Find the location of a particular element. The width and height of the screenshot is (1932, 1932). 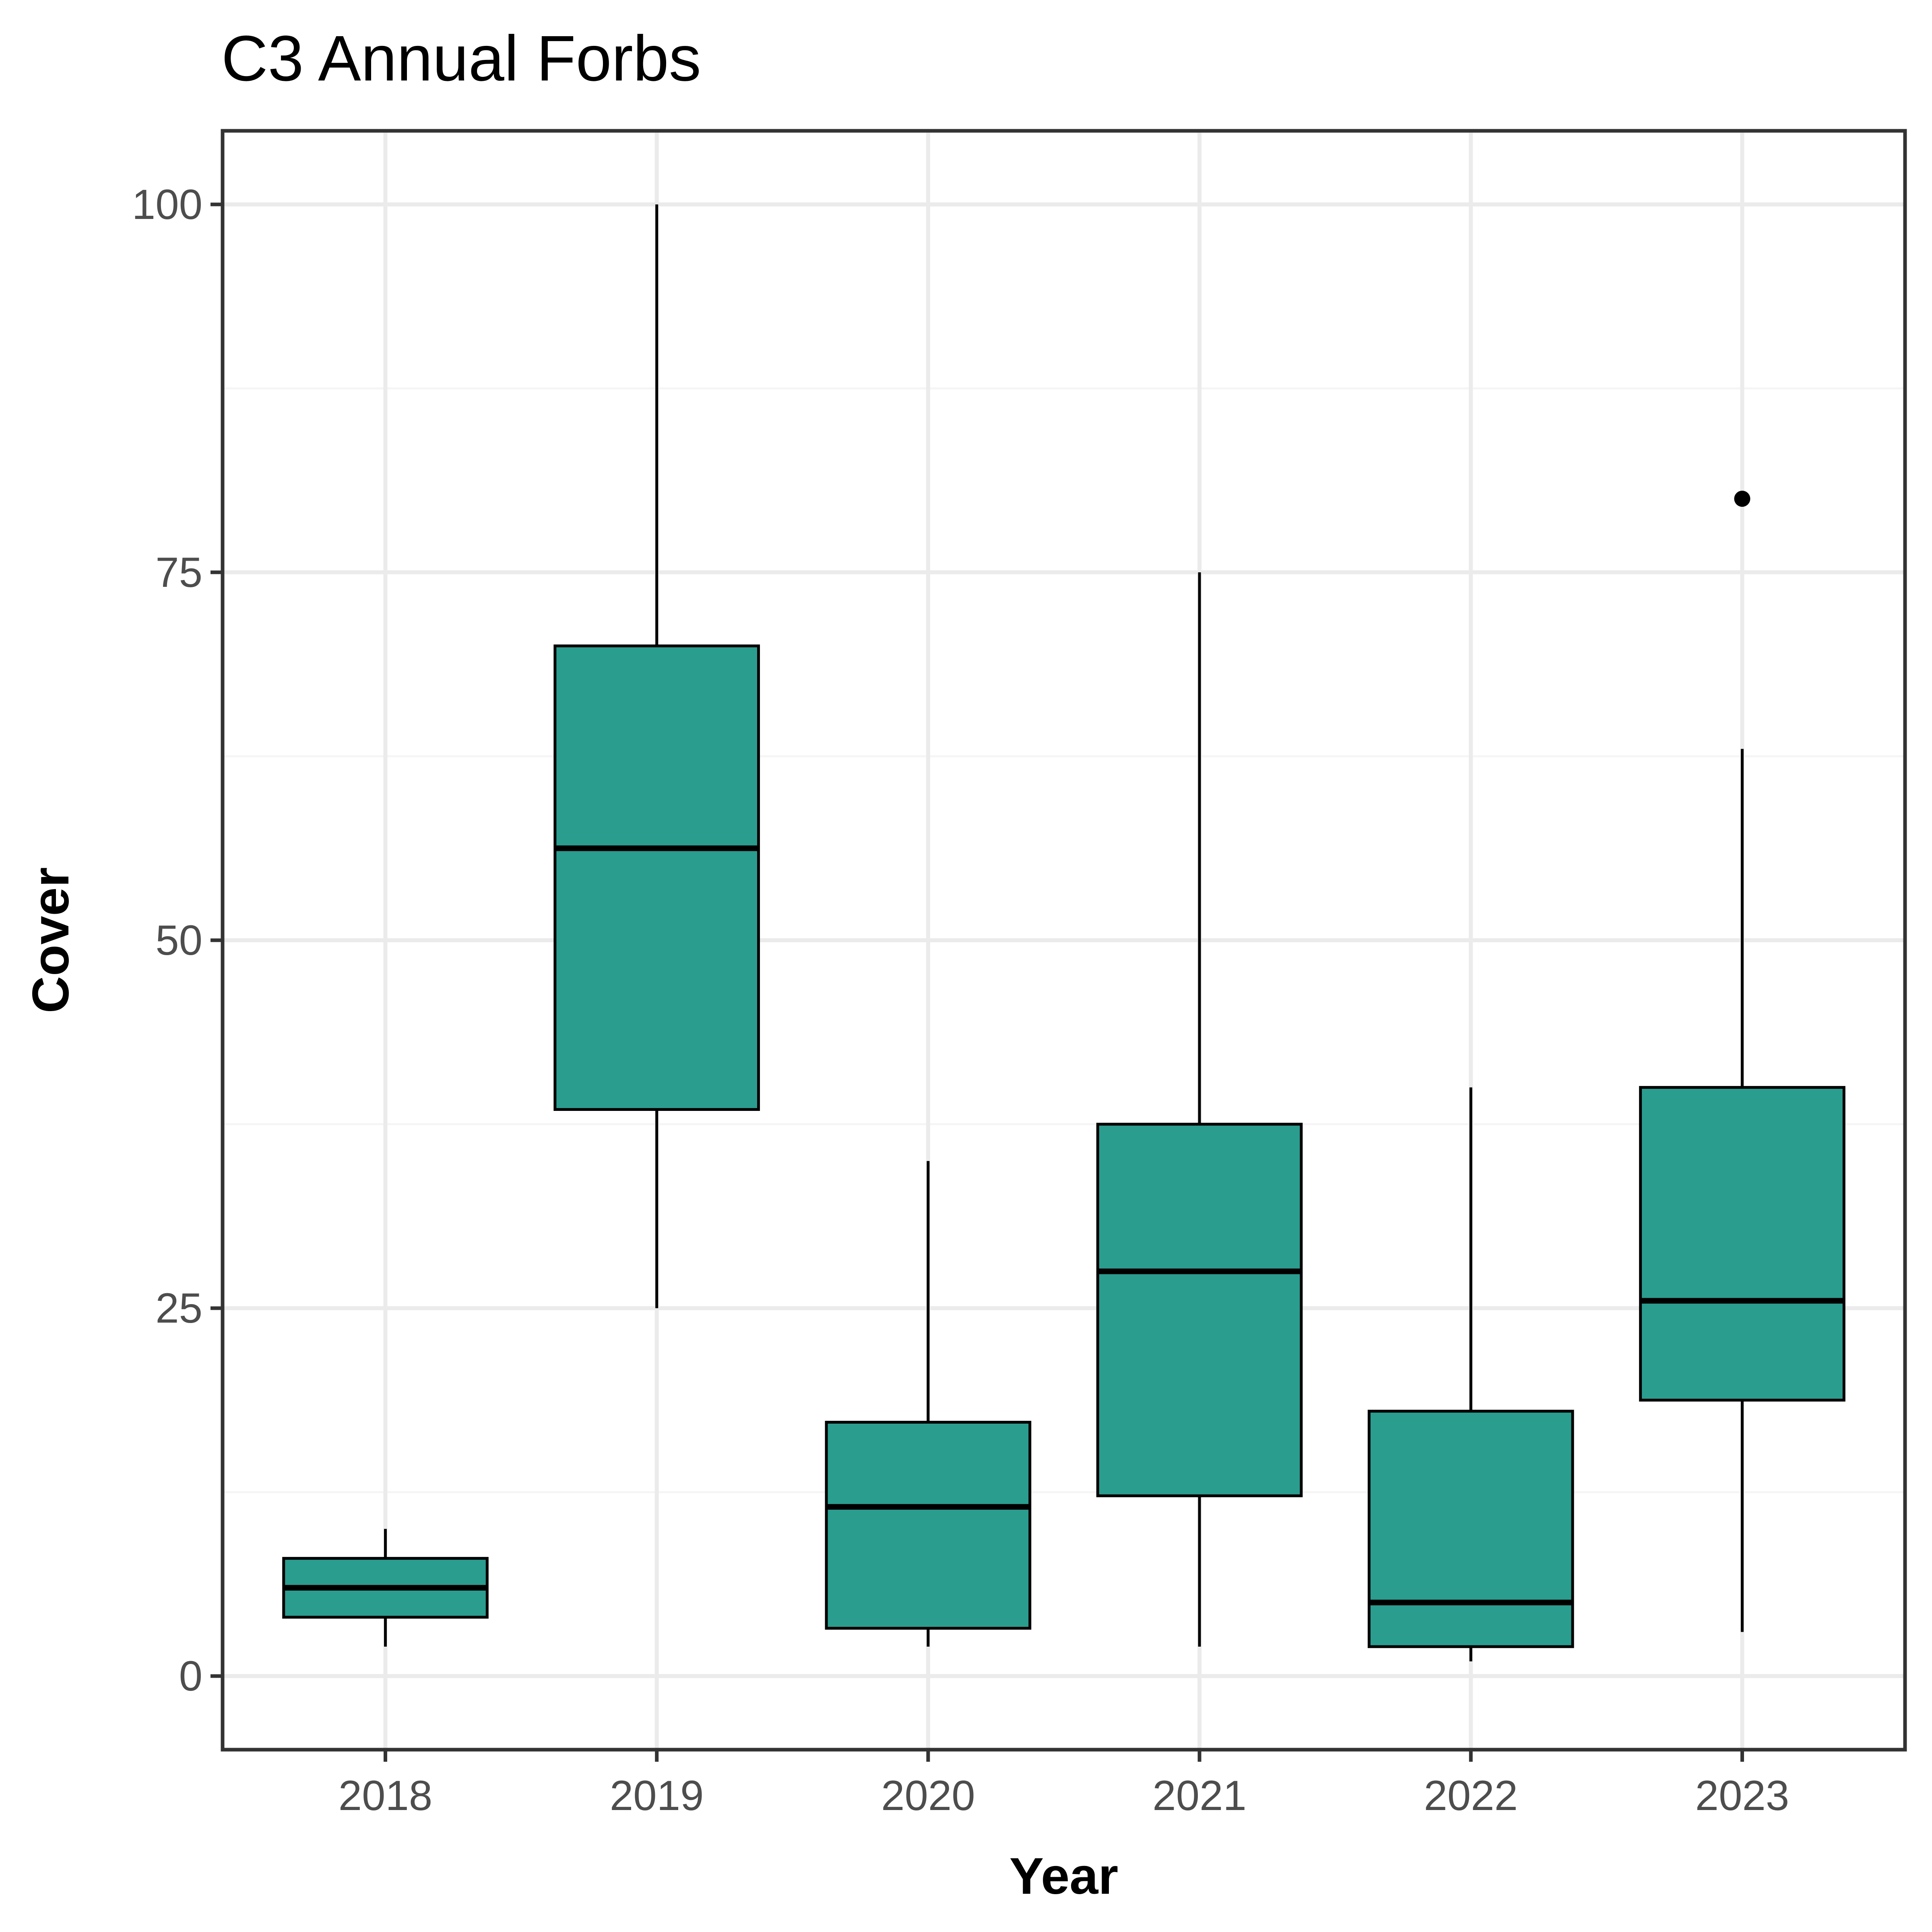

box-2021 is located at coordinates (1199, 1109).